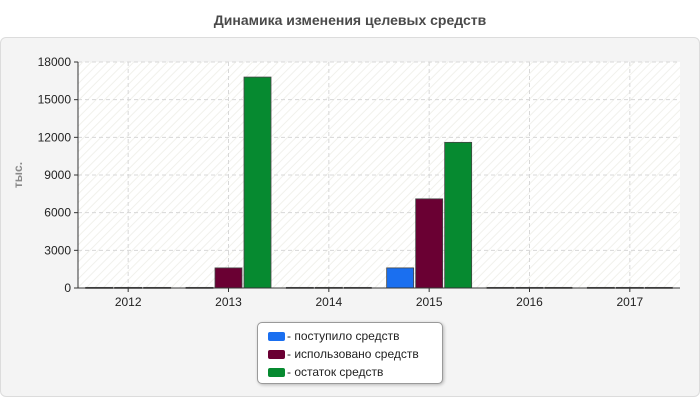 This screenshot has width=700, height=400. What do you see at coordinates (356, 354) in the screenshot?
I see `legend-label-used: использовано средств` at bounding box center [356, 354].